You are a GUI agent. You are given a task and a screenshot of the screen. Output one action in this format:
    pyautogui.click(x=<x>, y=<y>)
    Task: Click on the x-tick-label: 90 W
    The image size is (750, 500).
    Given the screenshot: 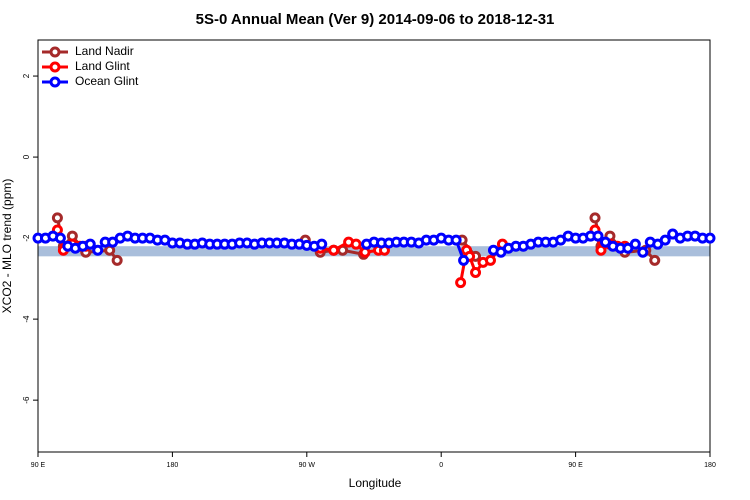 What is the action you would take?
    pyautogui.click(x=307, y=465)
    